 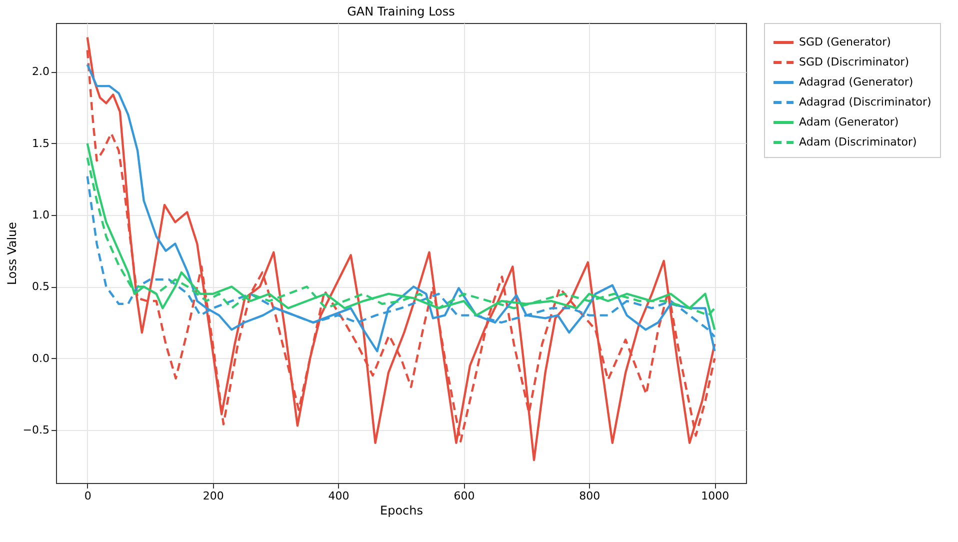 I want to click on x-tick-label: 800, so click(x=589, y=496).